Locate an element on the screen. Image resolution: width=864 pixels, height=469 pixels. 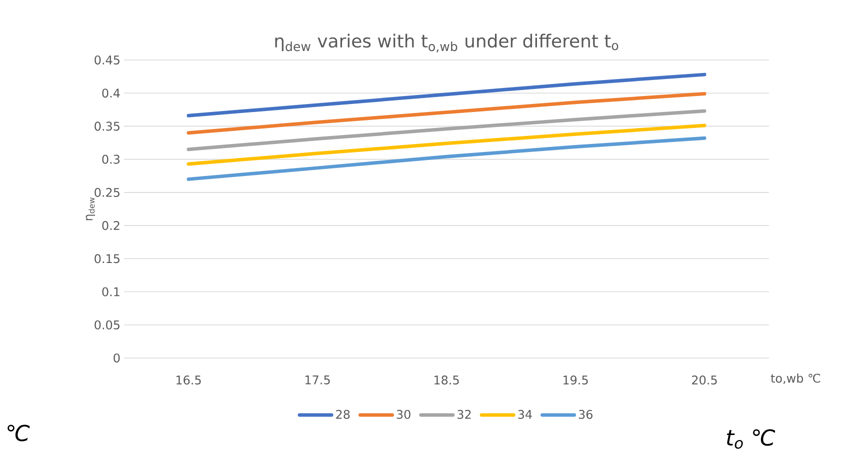
y-tick-label: 0.1 is located at coordinates (111, 291).